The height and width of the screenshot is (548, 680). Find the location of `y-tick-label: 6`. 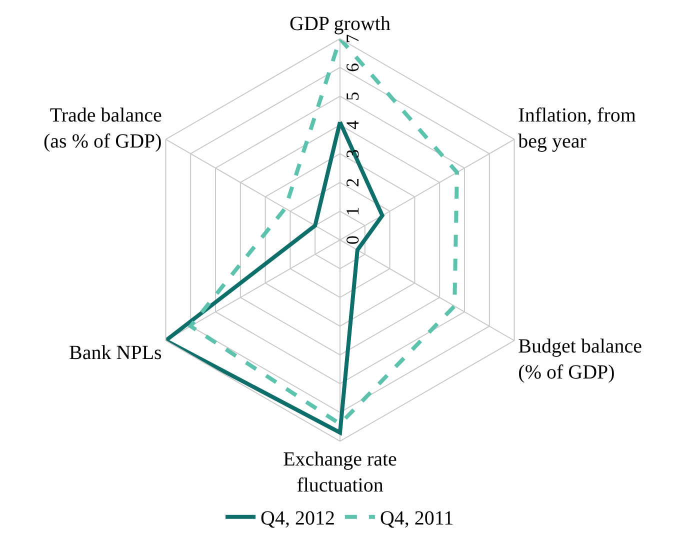

y-tick-label: 6 is located at coordinates (352, 67).